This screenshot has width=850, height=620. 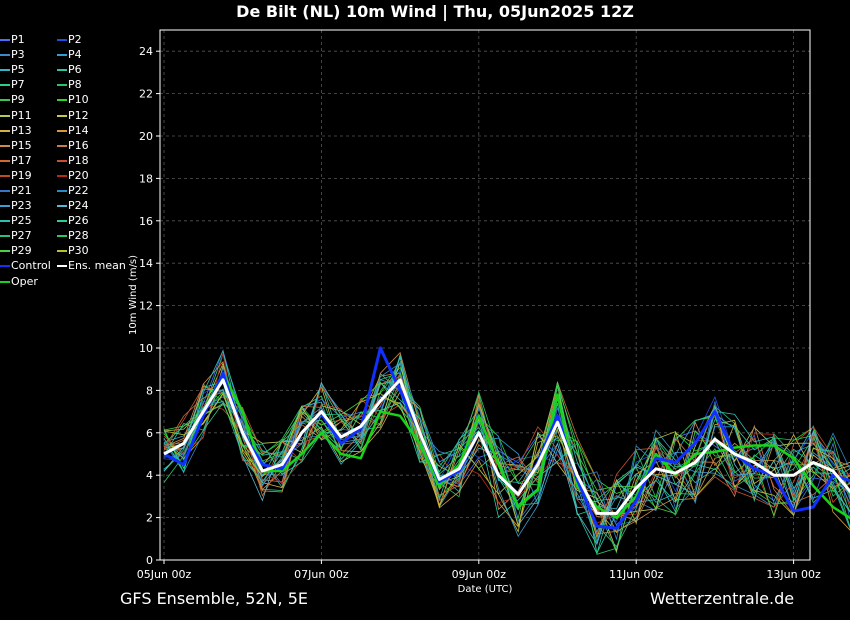 What do you see at coordinates (16, 175) in the screenshot?
I see `legend-entry: P19` at bounding box center [16, 175].